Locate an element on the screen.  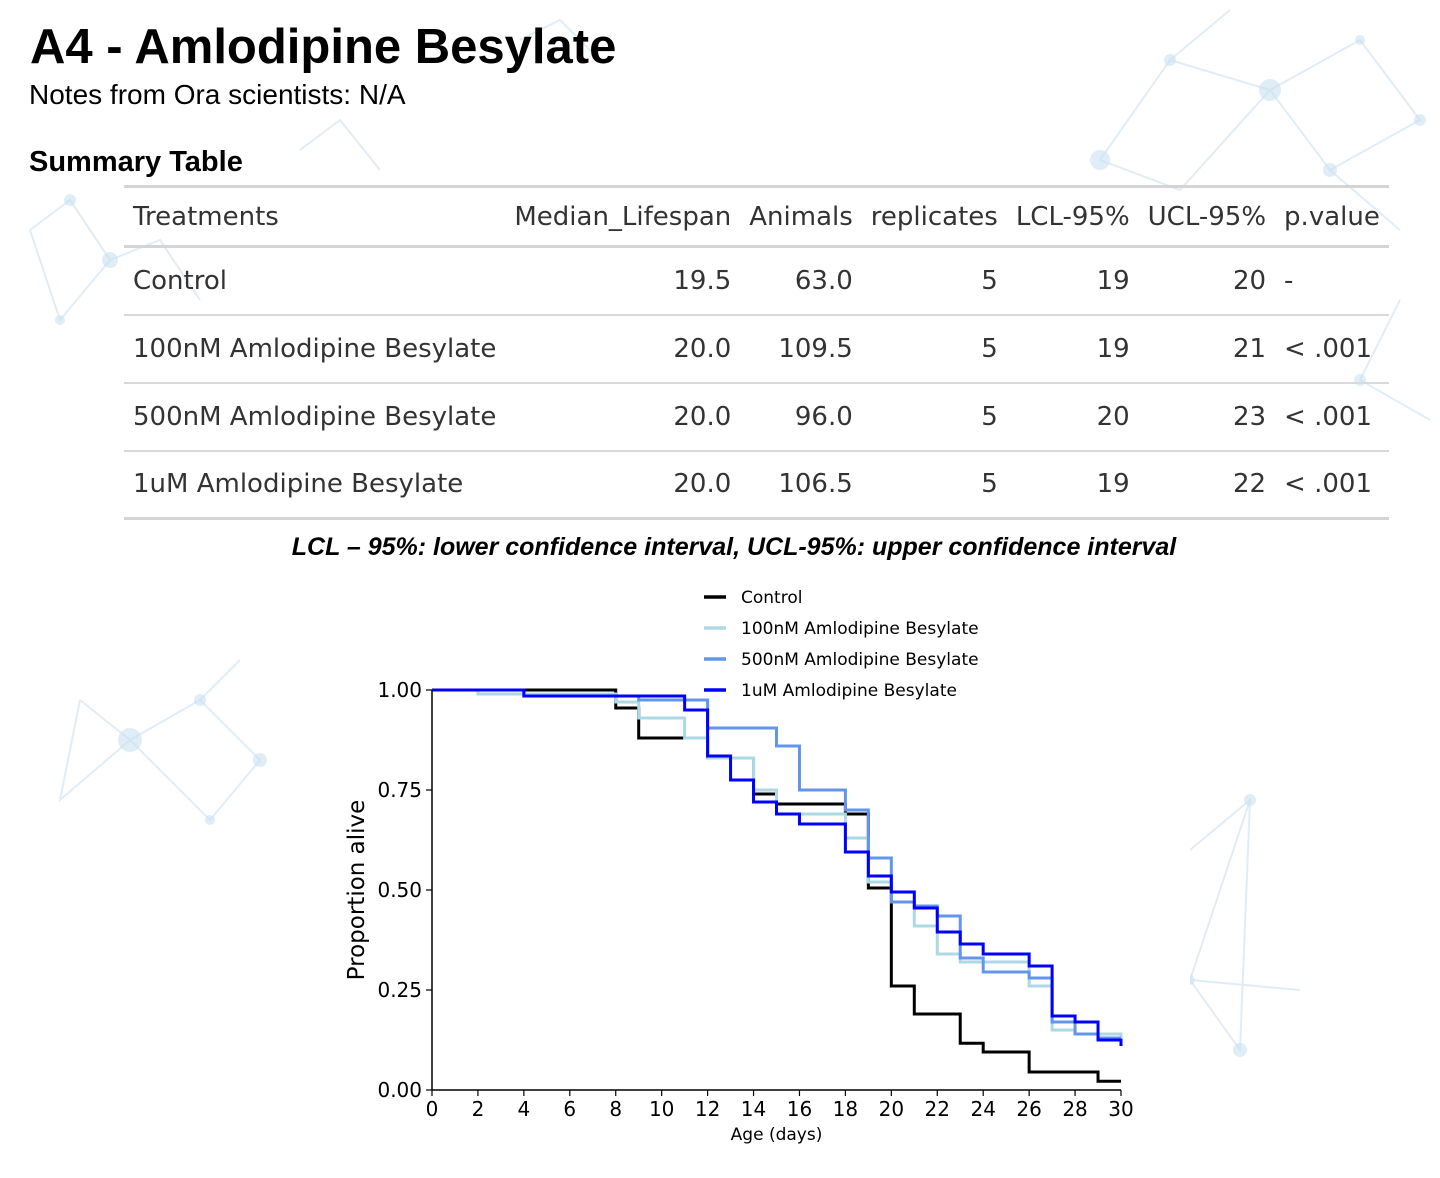
column-header: Animals is located at coordinates (801, 216).